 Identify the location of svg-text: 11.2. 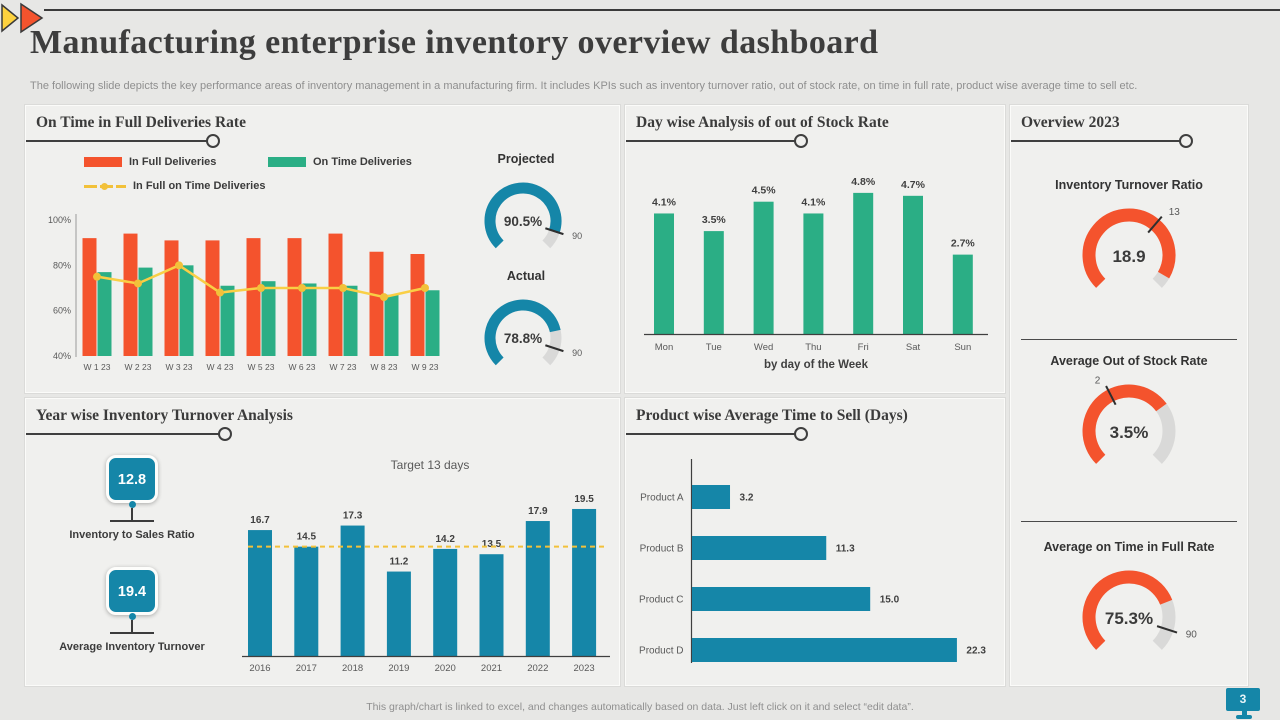
(398, 562).